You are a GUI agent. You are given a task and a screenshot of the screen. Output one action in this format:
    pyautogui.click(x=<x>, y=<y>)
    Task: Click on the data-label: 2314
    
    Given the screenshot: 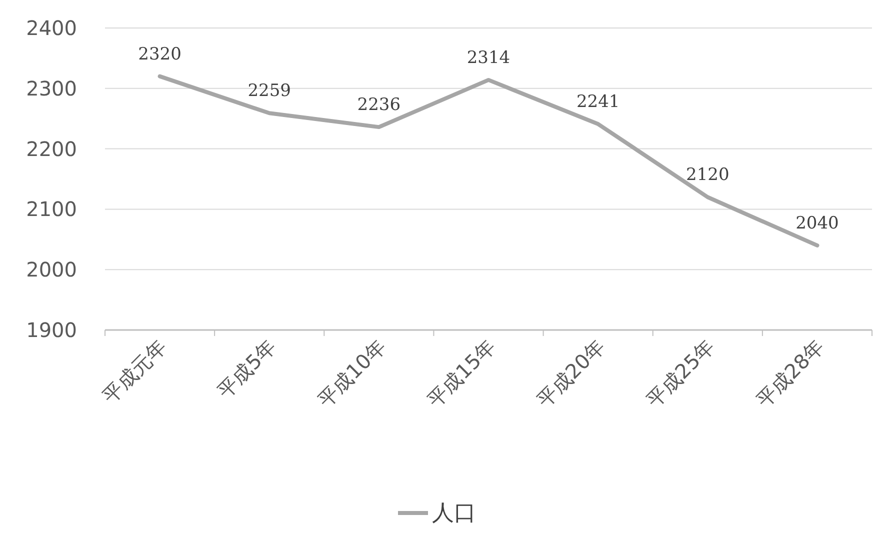 What is the action you would take?
    pyautogui.click(x=488, y=58)
    